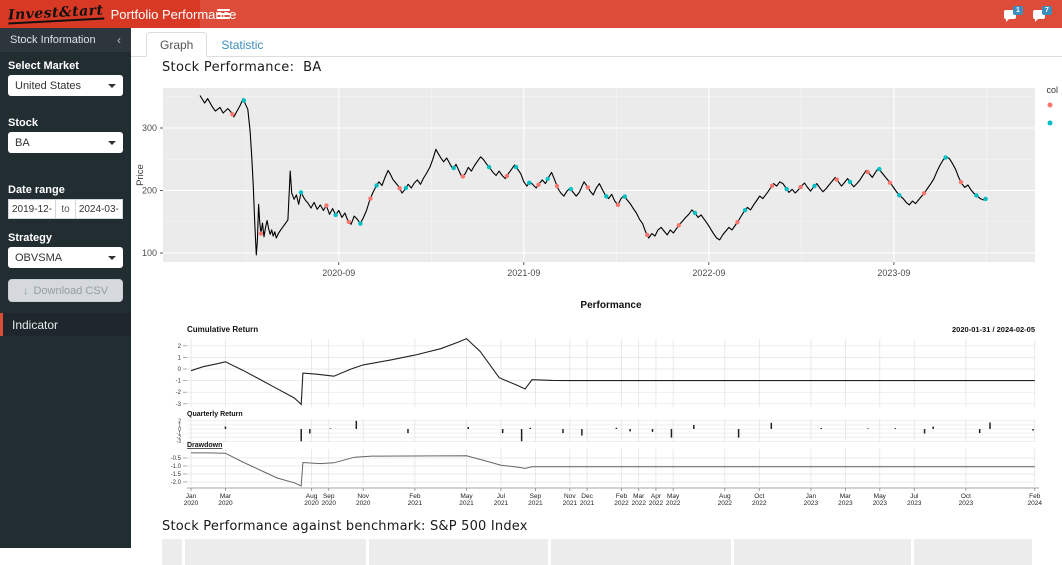 This screenshot has width=1062, height=565. Describe the element at coordinates (708, 273) in the screenshot. I see `svg-text: 2022-09` at that location.